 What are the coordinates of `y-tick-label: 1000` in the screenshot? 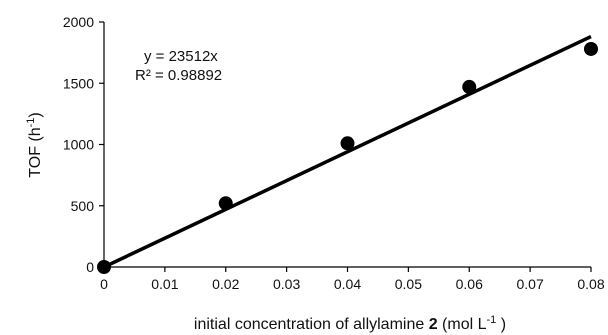 It's located at (78, 145).